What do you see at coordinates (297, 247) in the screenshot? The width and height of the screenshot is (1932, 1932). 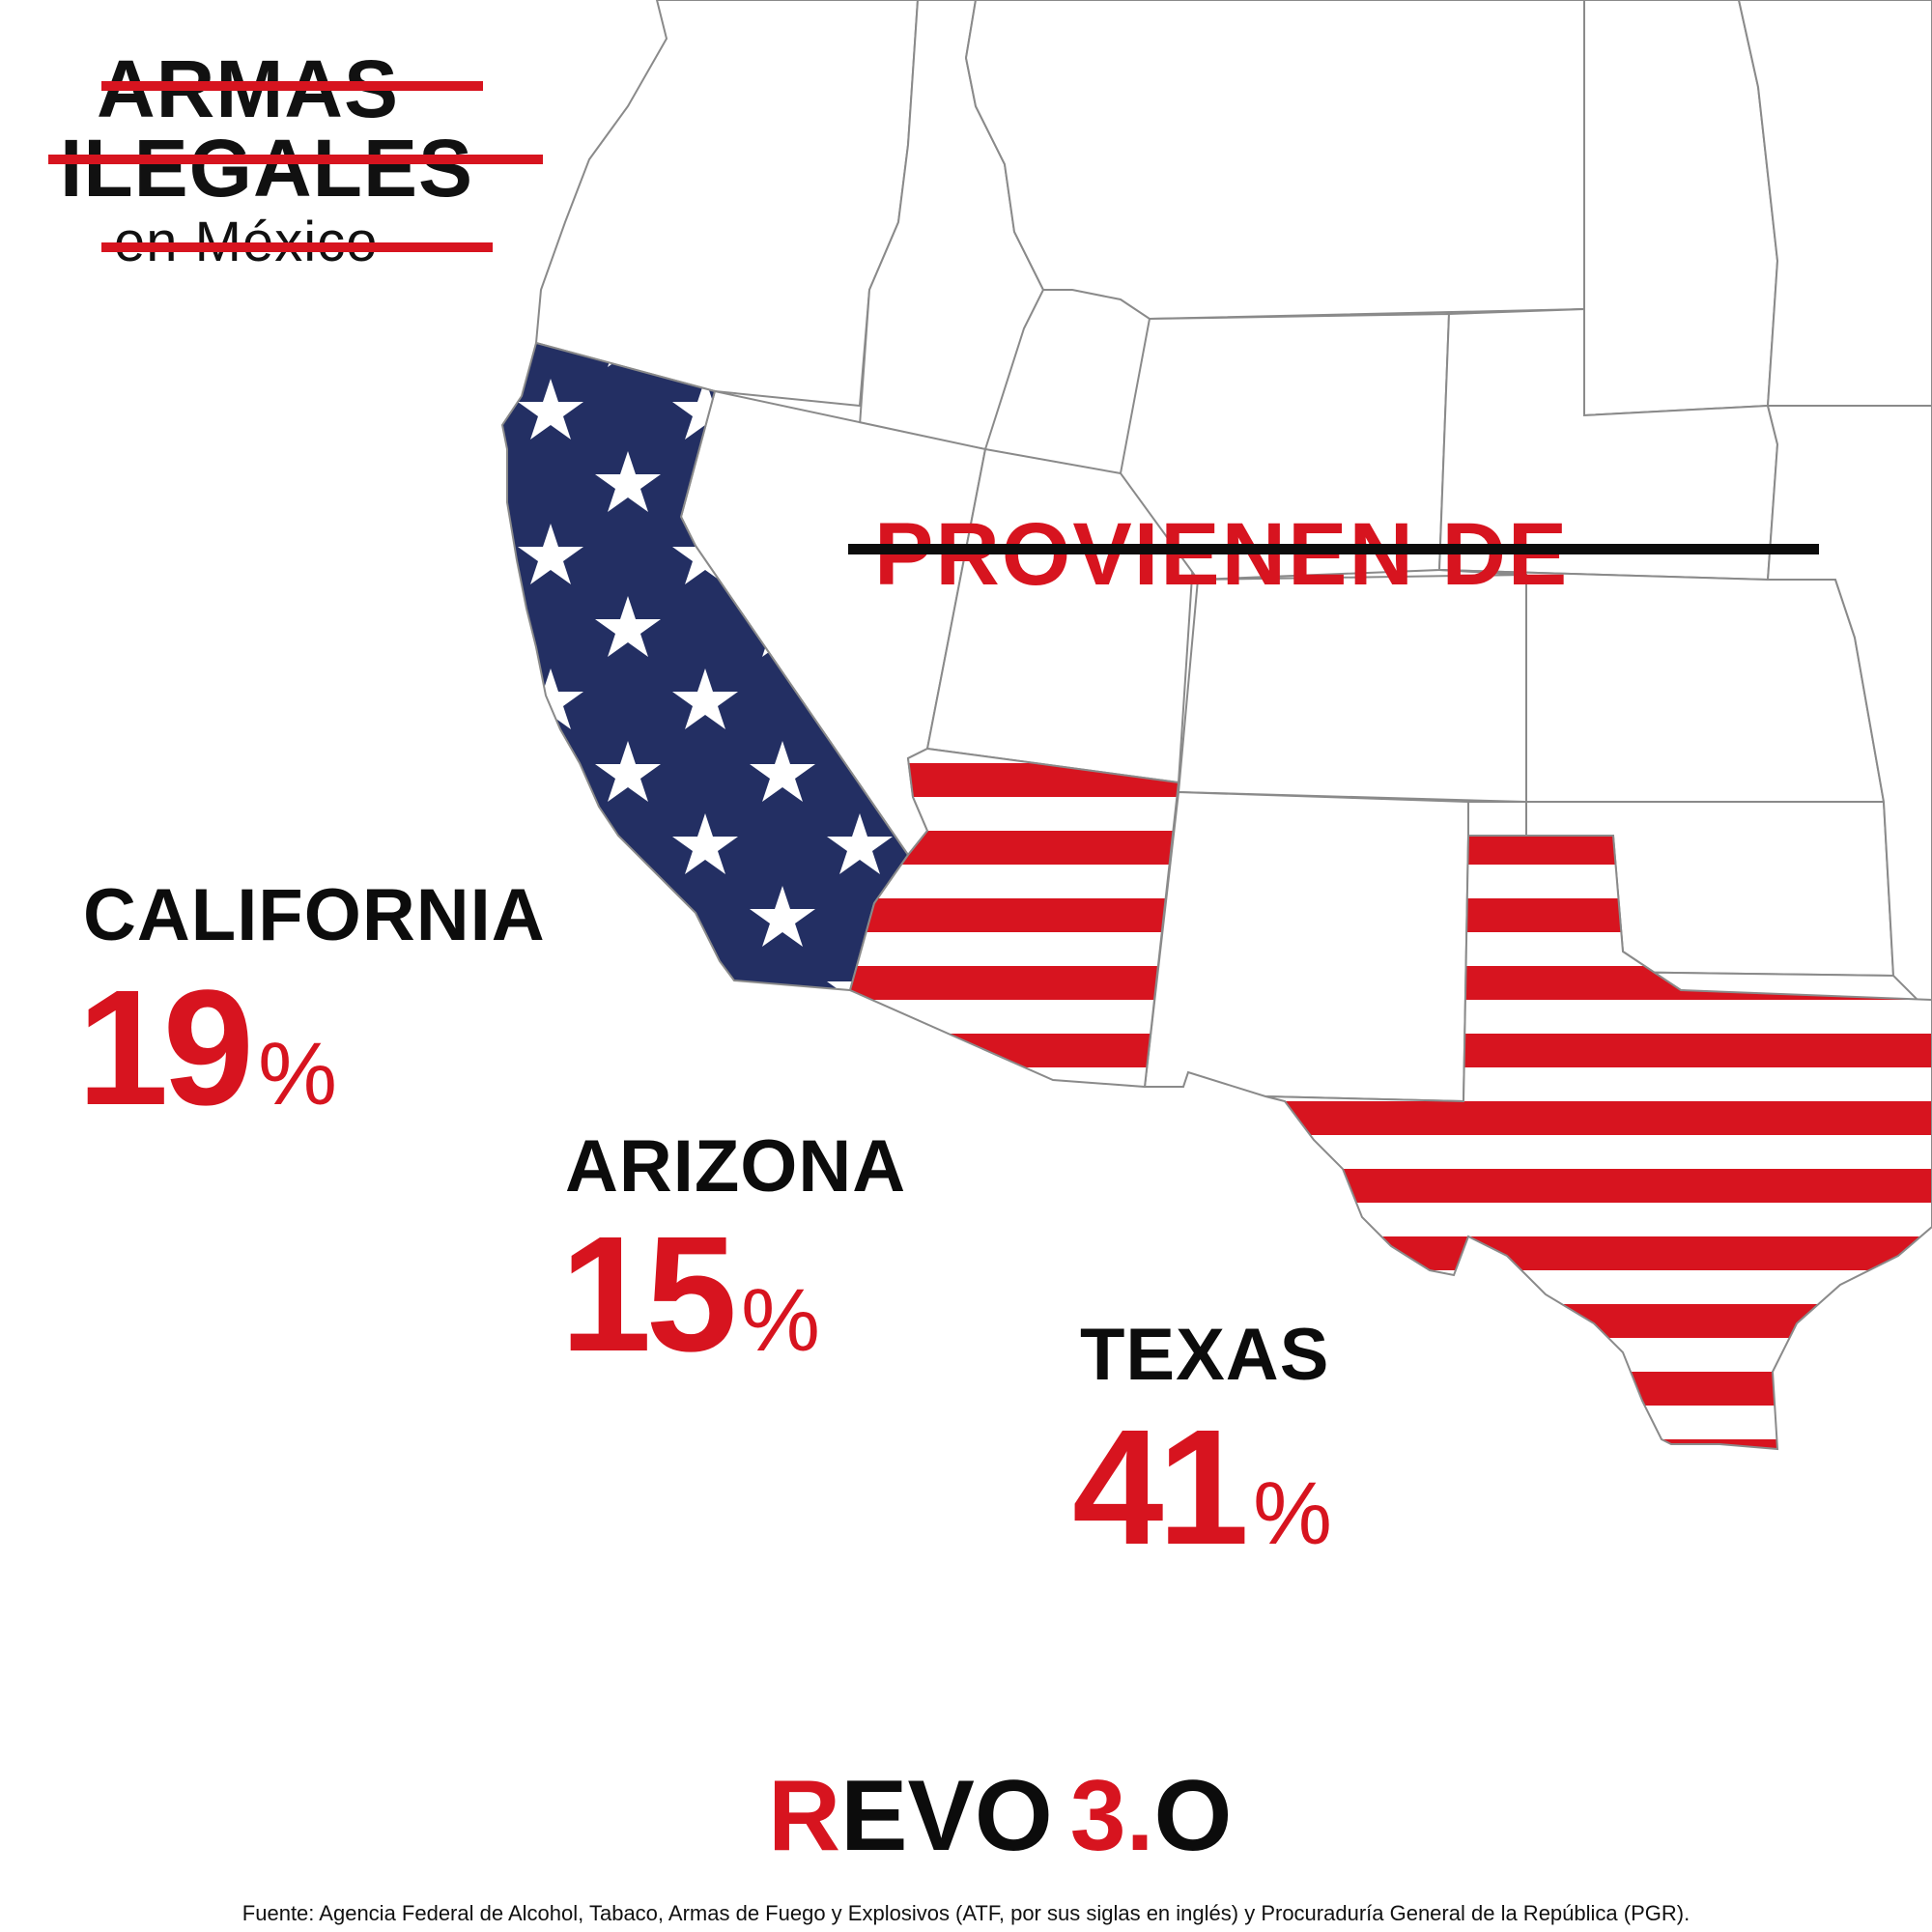 I see `title-line-3-strike` at bounding box center [297, 247].